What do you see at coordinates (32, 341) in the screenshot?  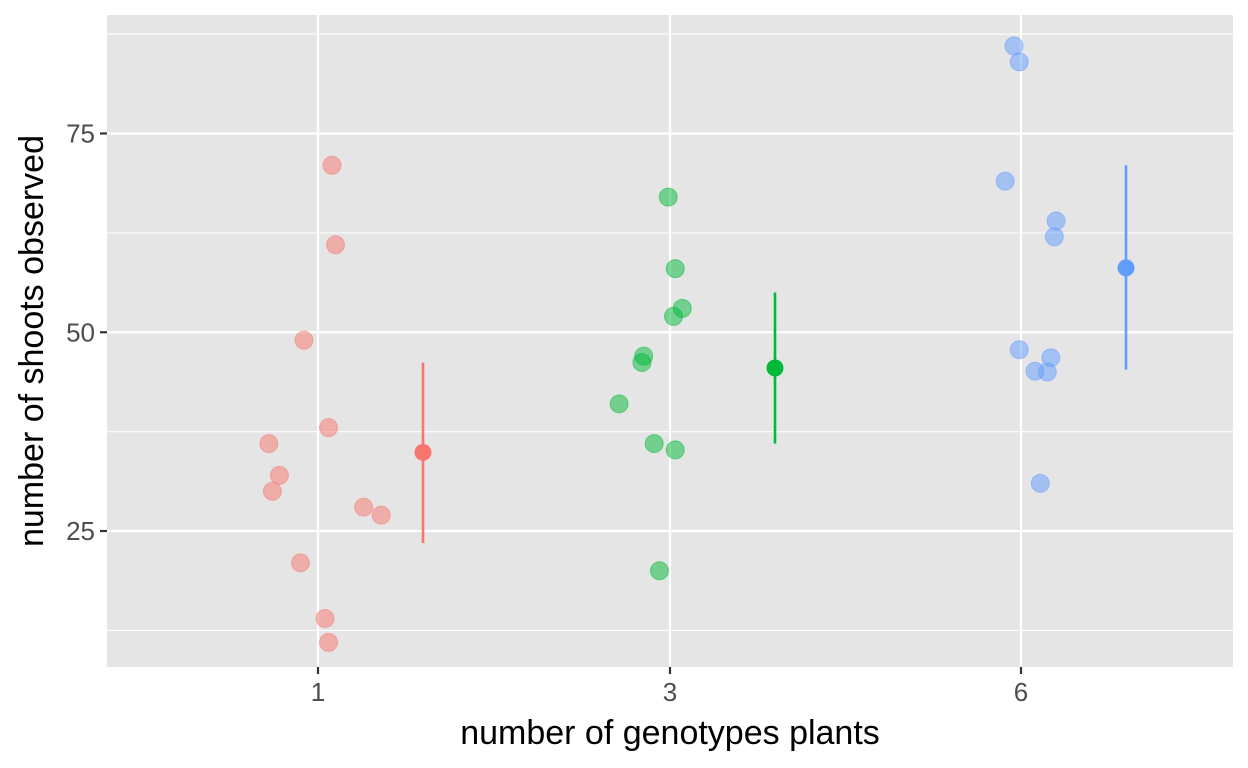 I see `y-axis-title: number of shoots observed` at bounding box center [32, 341].